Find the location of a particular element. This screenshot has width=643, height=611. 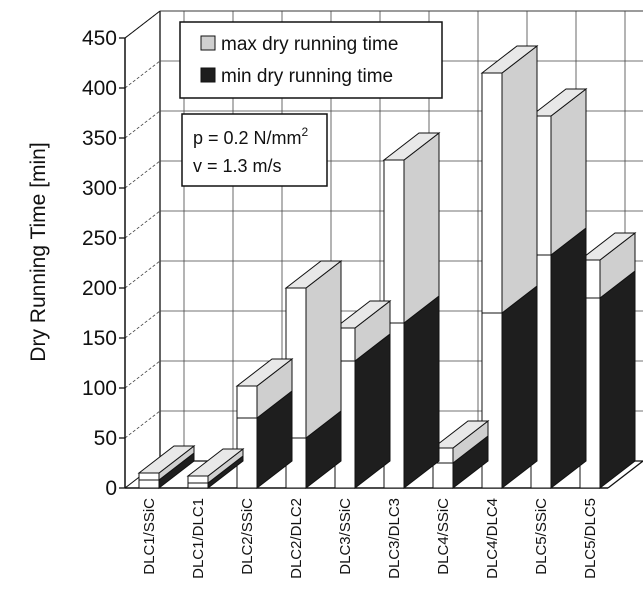

bar-dlc1-ssic is located at coordinates (166, 467).